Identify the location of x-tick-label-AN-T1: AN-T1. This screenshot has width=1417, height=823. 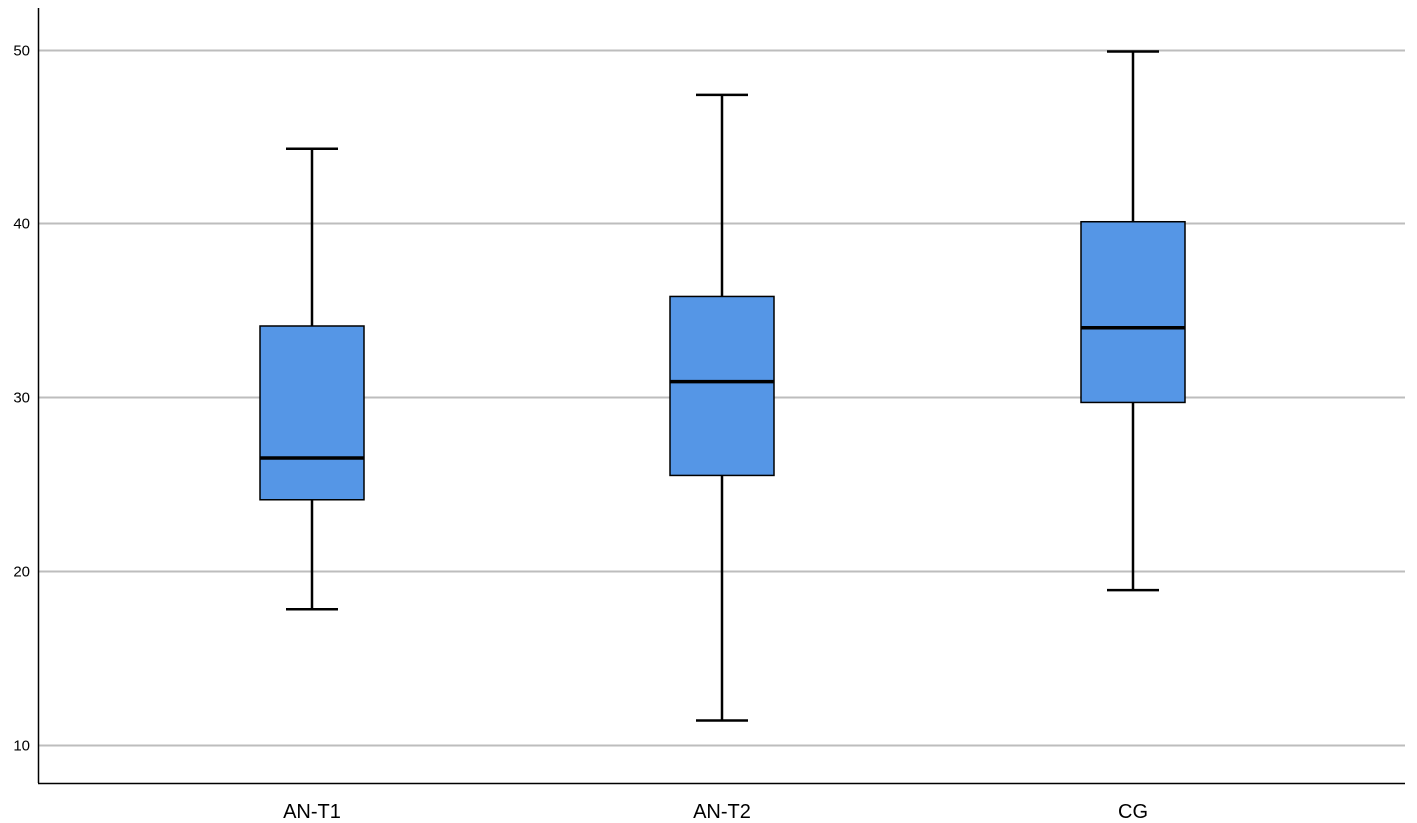
(312, 812).